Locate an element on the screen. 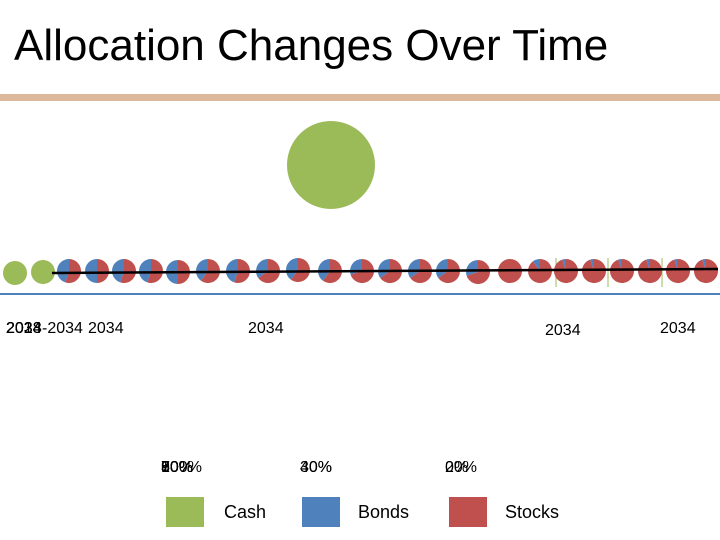  date-label-0-1: 2033 is located at coordinates (24, 328).